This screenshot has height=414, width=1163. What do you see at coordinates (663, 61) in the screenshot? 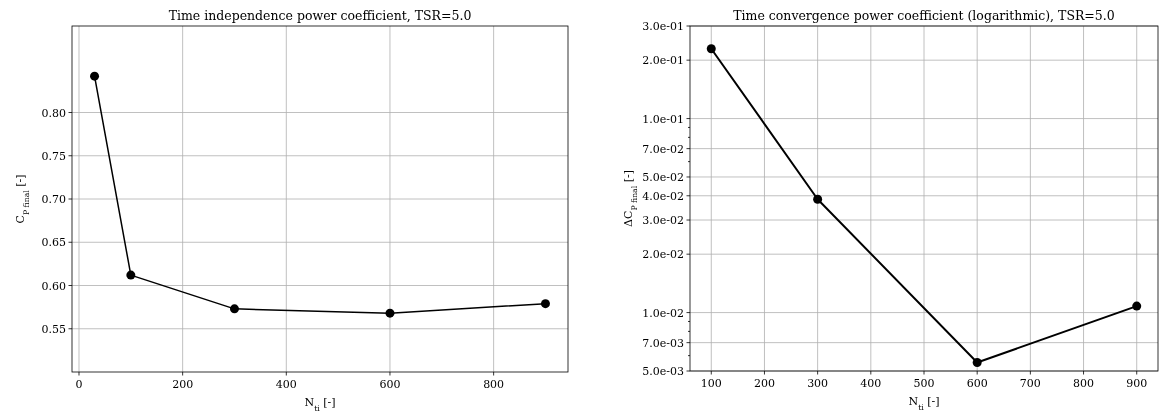
I see `y-tick-label: 2.0e-01` at bounding box center [663, 61].